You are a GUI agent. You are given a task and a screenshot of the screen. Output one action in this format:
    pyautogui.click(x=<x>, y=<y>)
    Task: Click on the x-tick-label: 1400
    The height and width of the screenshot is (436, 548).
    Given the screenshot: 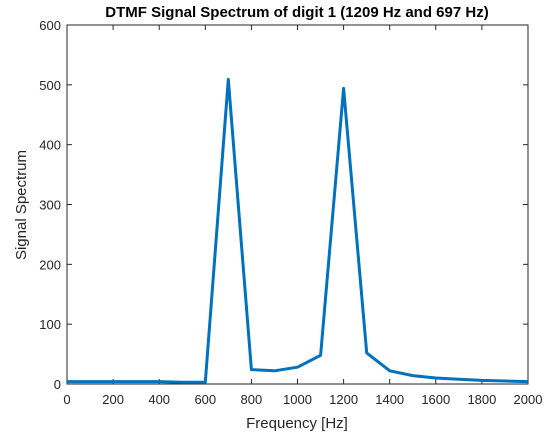 What is the action you would take?
    pyautogui.click(x=389, y=399)
    